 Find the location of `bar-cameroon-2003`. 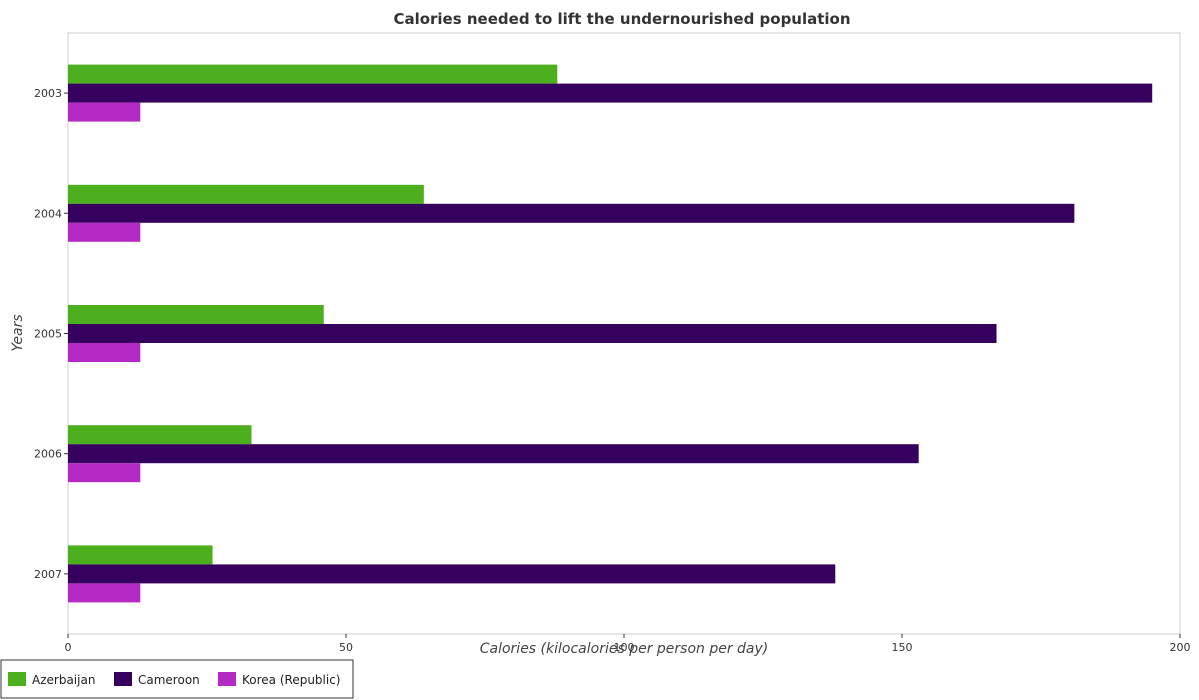

bar-cameroon-2003 is located at coordinates (610, 93).